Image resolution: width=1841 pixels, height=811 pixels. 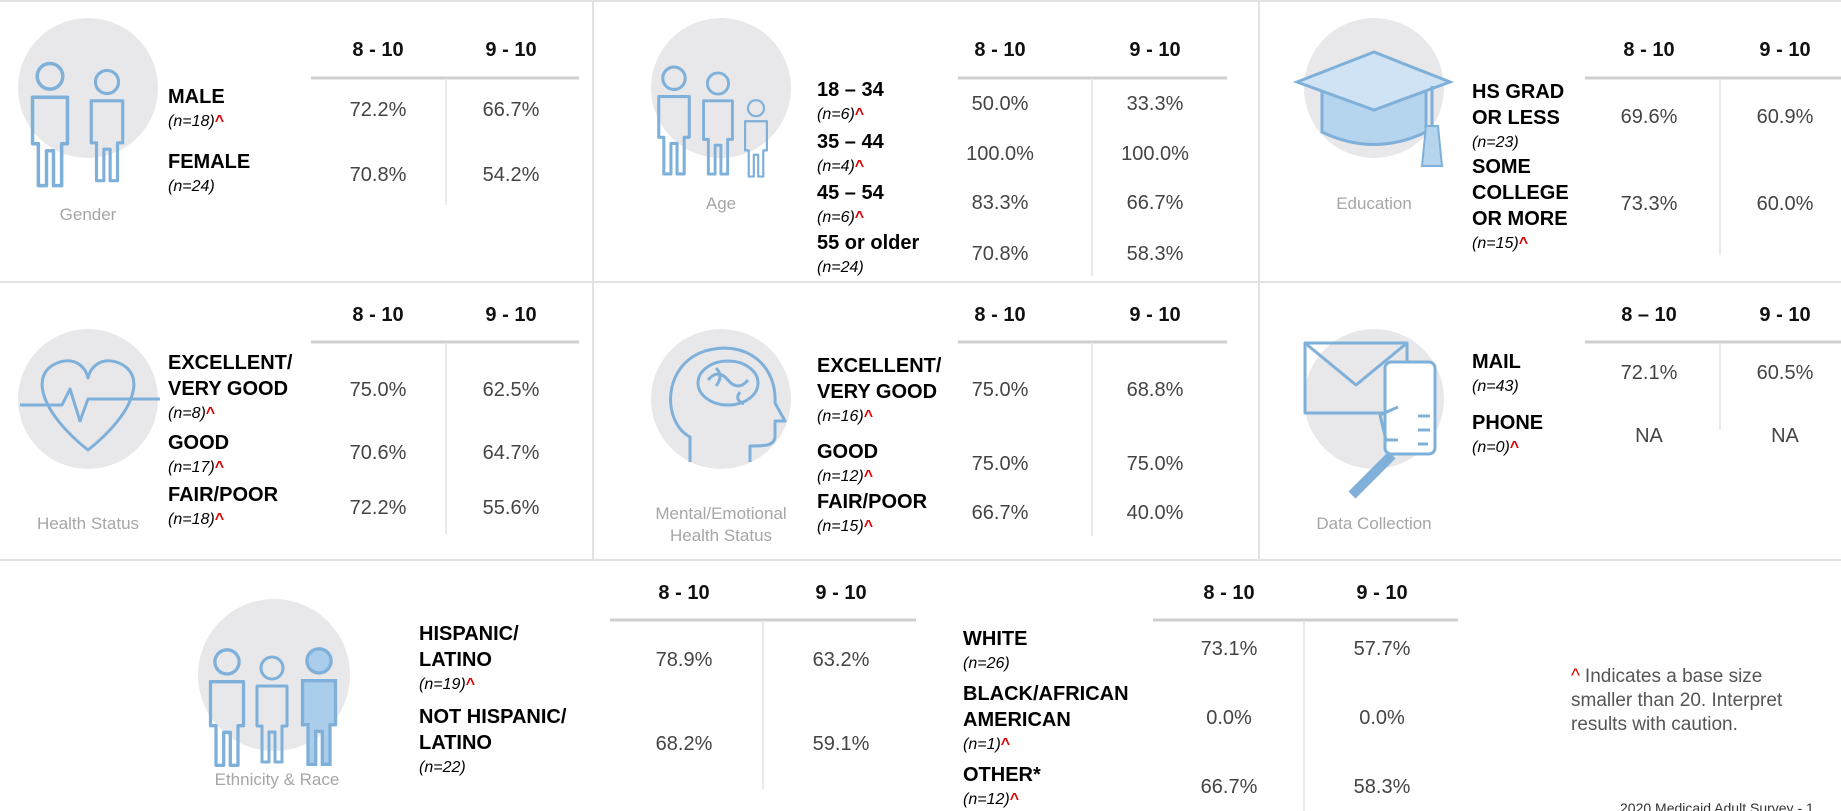 What do you see at coordinates (191, 467) in the screenshot?
I see `base-size-n: (n=17)` at bounding box center [191, 467].